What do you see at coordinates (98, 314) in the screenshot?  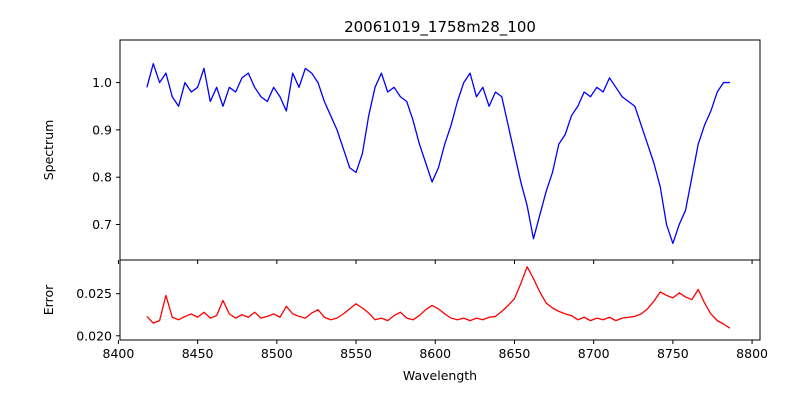 I see `error-y-axis: 0.020 0.025` at bounding box center [98, 314].